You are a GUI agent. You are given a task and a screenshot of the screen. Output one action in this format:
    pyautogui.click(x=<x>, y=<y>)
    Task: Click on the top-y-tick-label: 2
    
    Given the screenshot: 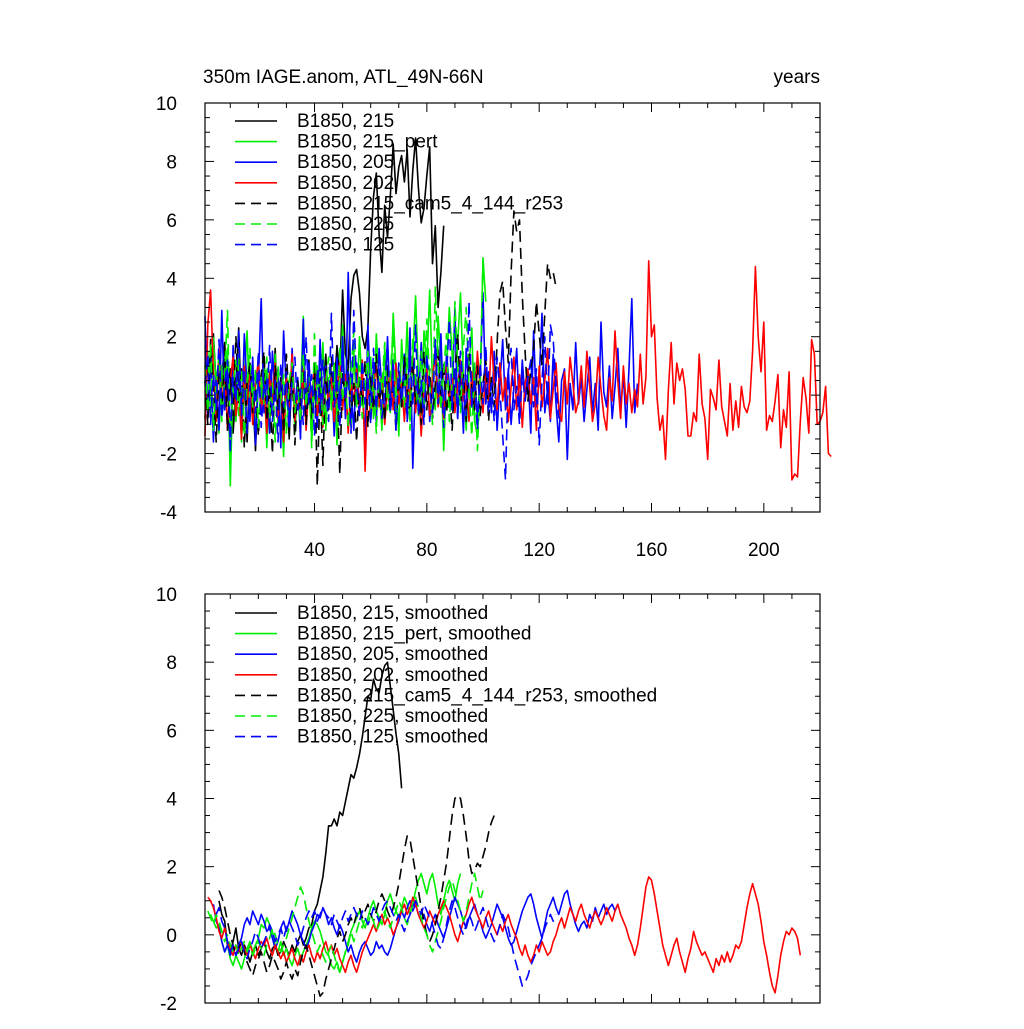 What is the action you would take?
    pyautogui.click(x=171, y=338)
    